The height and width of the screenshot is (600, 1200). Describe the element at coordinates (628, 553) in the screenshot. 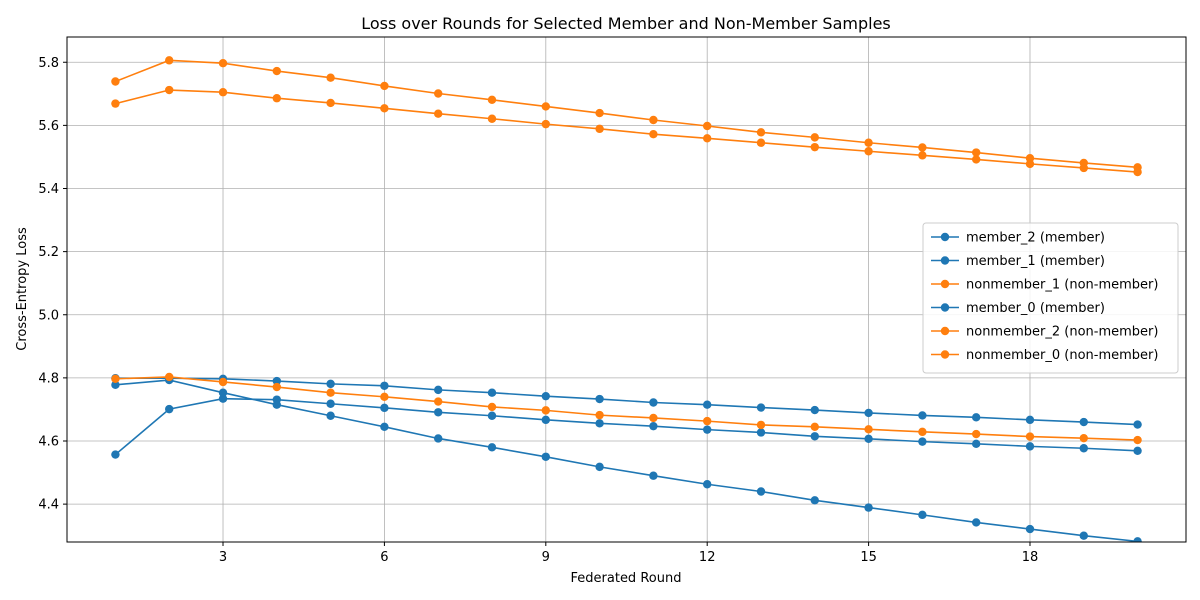

I see `x-axis: 3 6 9 12 15 18` at that location.